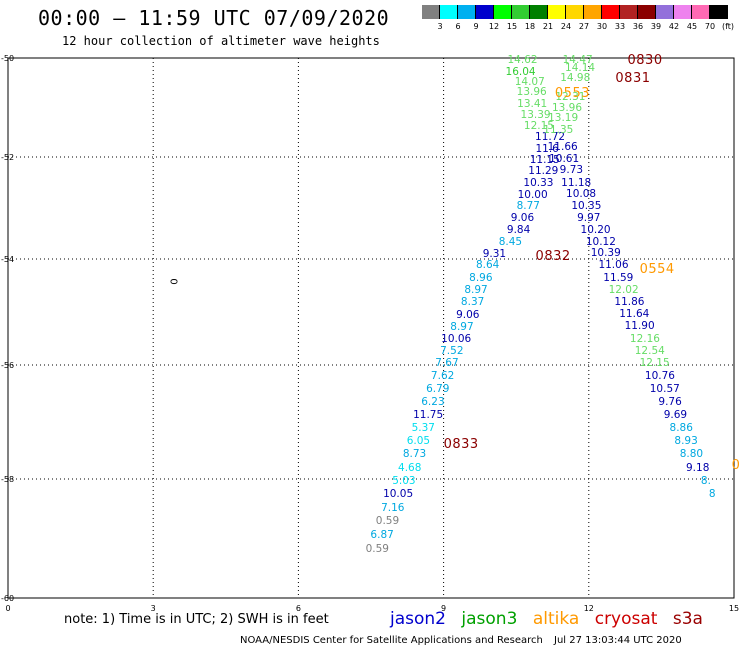  I want to click on wave-height-value: 13.19, so click(563, 118).